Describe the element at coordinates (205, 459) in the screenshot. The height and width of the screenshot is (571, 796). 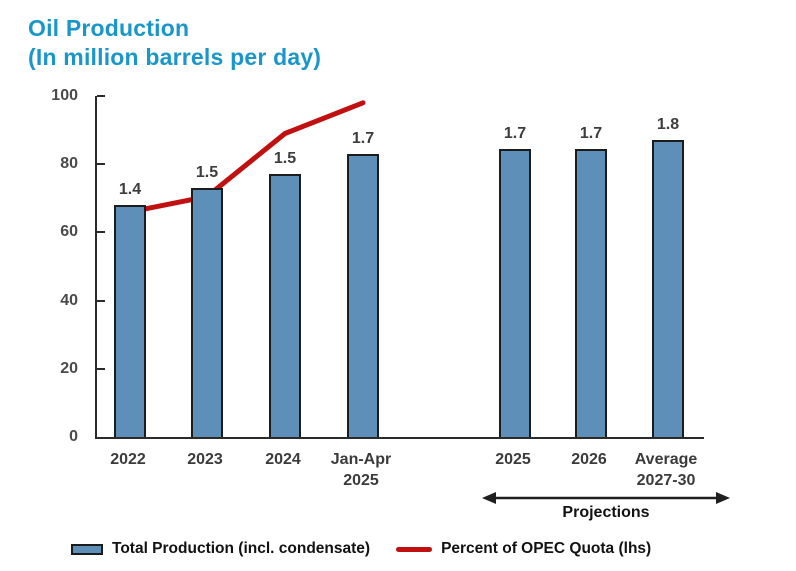
I see `x-axis-label-2023: 2023` at that location.